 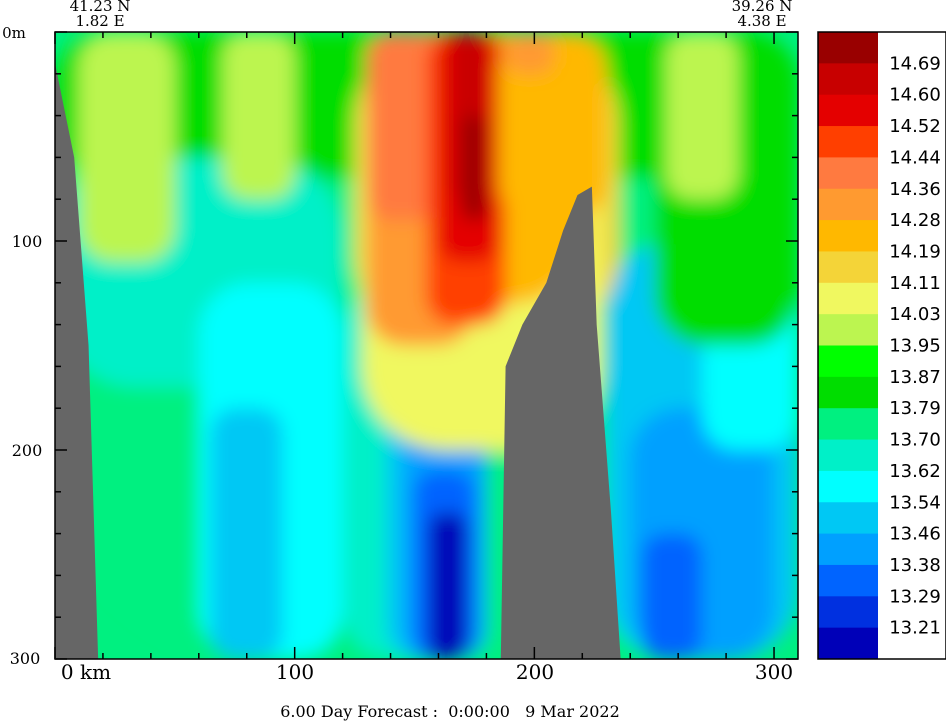 I want to click on colorbar-tick-label: 13.95, so click(x=915, y=346).